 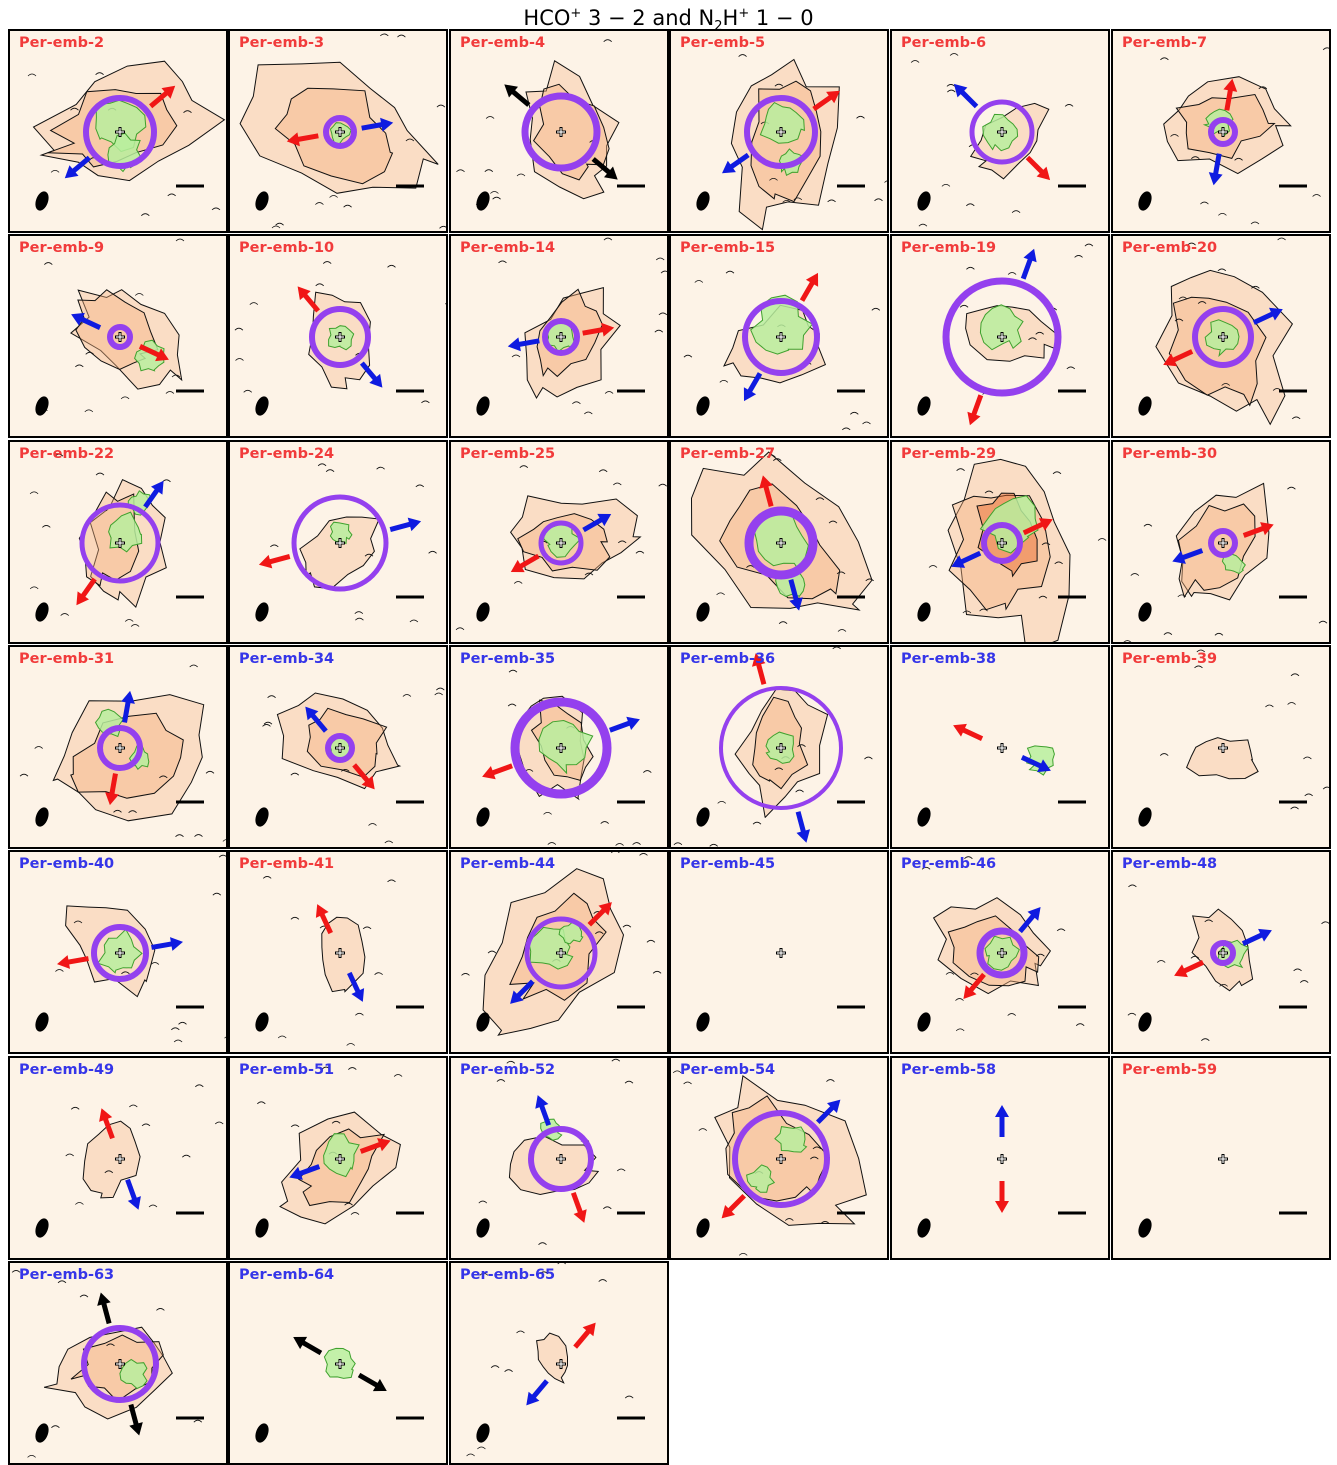 What do you see at coordinates (559, 131) in the screenshot?
I see `panel-per-emb-4: Per-emb-4` at bounding box center [559, 131].